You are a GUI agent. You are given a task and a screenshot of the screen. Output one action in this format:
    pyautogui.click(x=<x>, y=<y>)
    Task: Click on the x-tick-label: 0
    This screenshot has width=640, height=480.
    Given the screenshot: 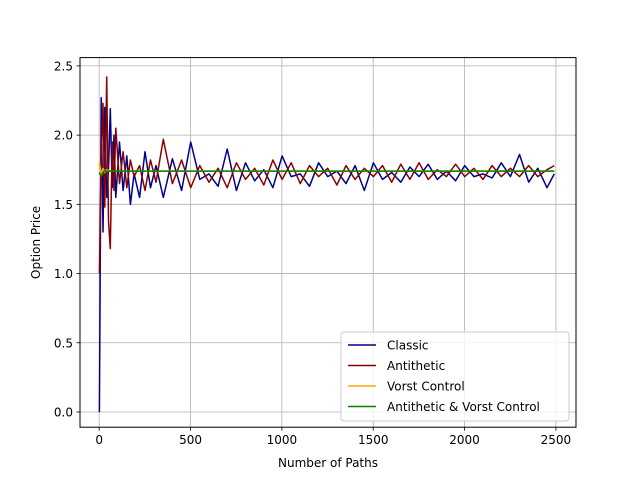 What is the action you would take?
    pyautogui.click(x=99, y=440)
    